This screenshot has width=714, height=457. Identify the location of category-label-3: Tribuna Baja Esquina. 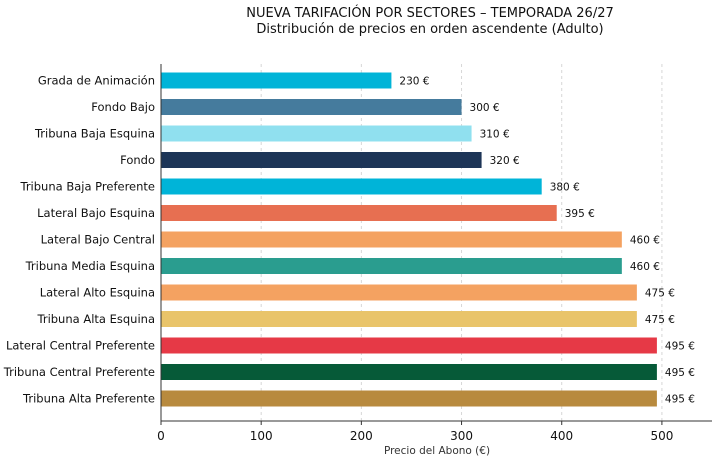
(94, 134).